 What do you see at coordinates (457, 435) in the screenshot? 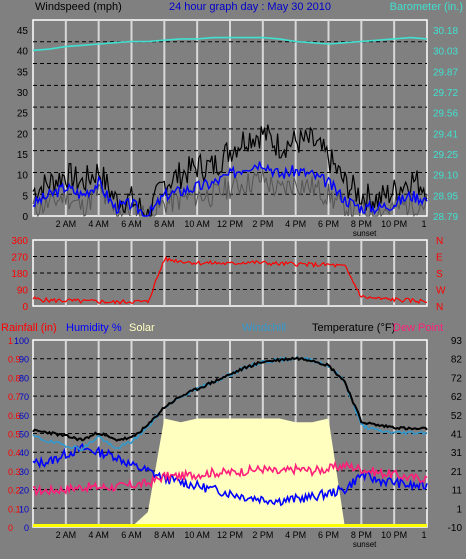
I see `temp-tick-label: 41` at bounding box center [457, 435].